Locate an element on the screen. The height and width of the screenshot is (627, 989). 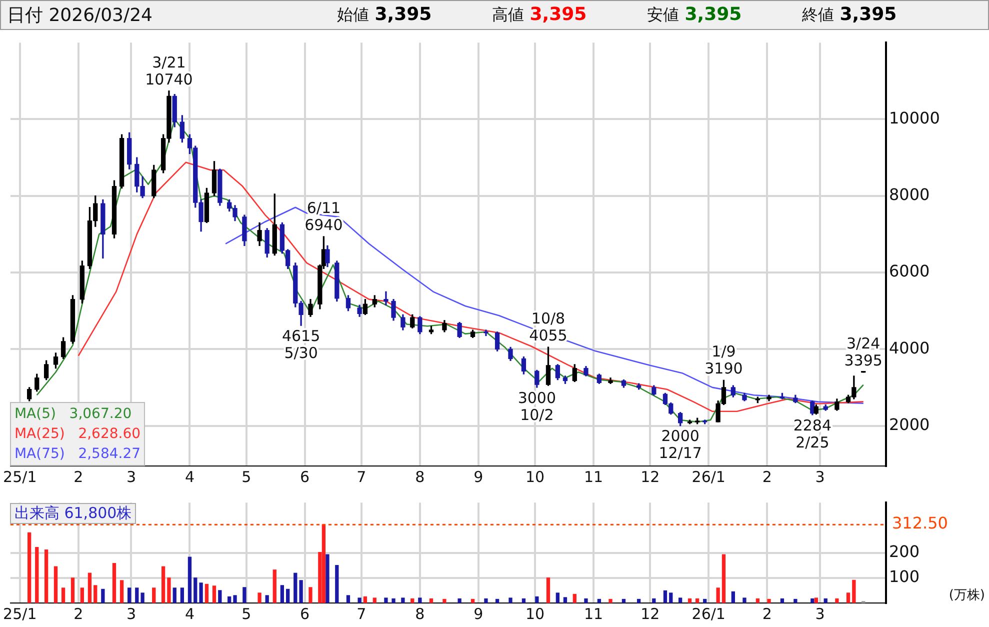
y-tick-label: 200 is located at coordinates (904, 551).